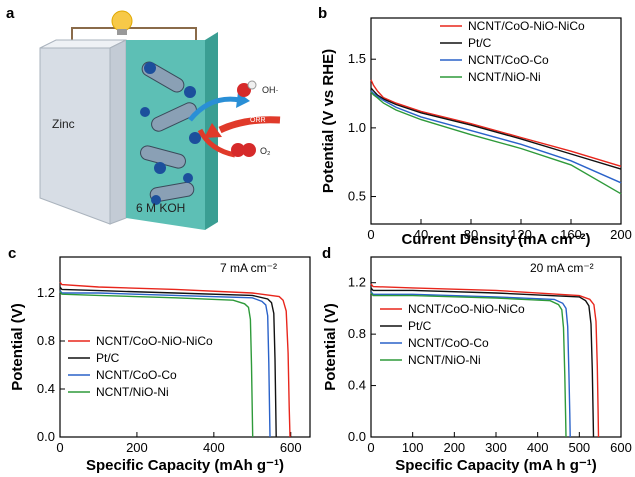  I want to click on zinc-plate, so click(75, 136).